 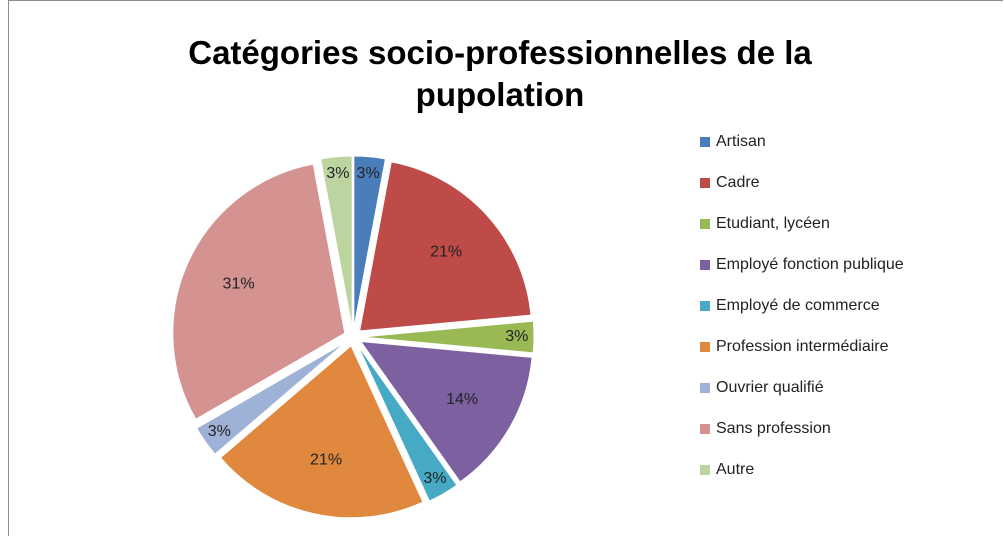 What do you see at coordinates (735, 469) in the screenshot?
I see `legend-label: Autre` at bounding box center [735, 469].